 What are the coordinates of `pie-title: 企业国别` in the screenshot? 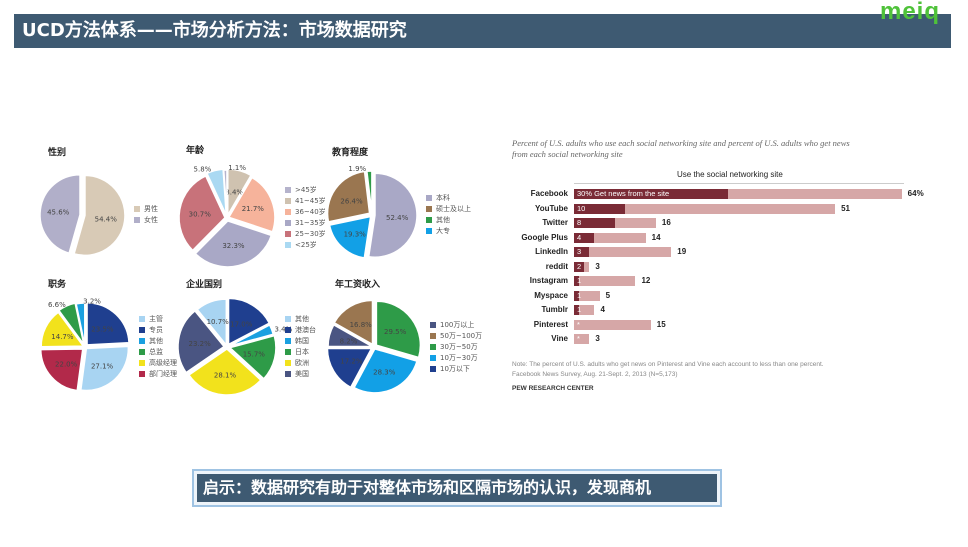 It's located at (204, 285).